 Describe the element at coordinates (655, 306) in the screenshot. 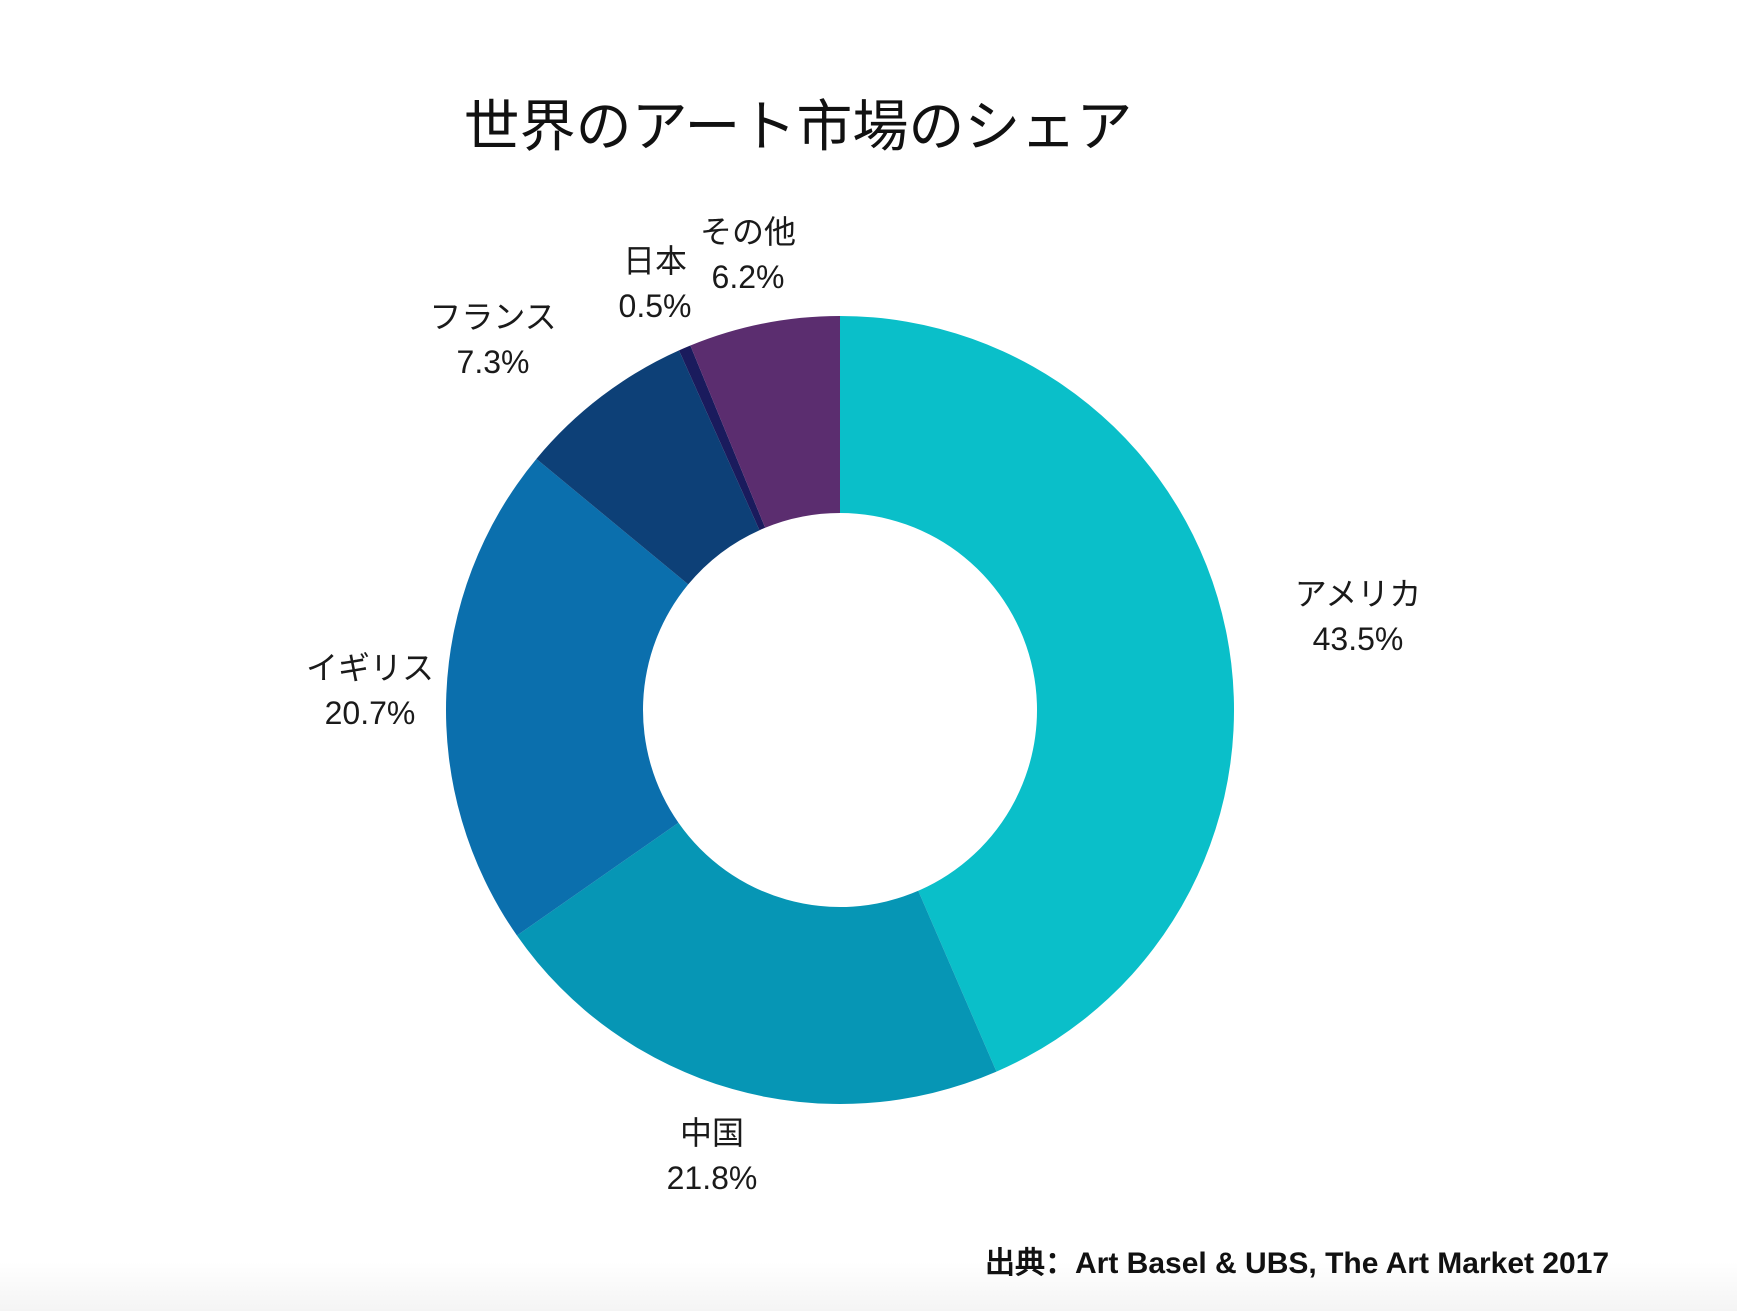

I see `slice-label-percent-4: 0.5%` at that location.